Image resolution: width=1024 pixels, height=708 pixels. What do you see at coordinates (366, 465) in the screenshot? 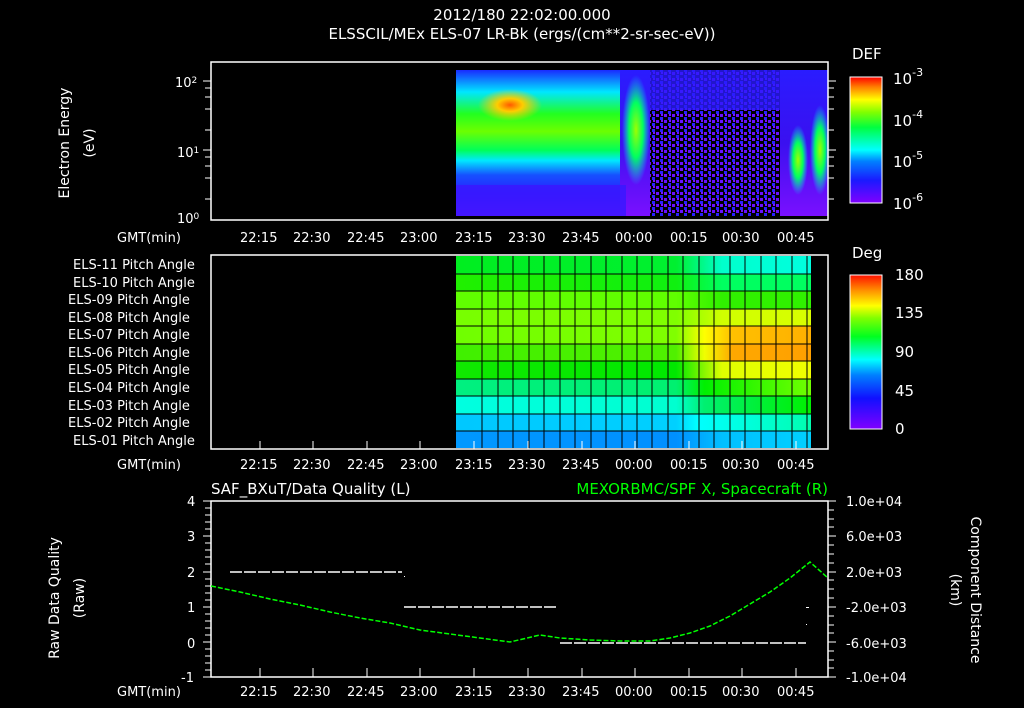
I see `panel2-xtick: 22:45` at bounding box center [366, 465].